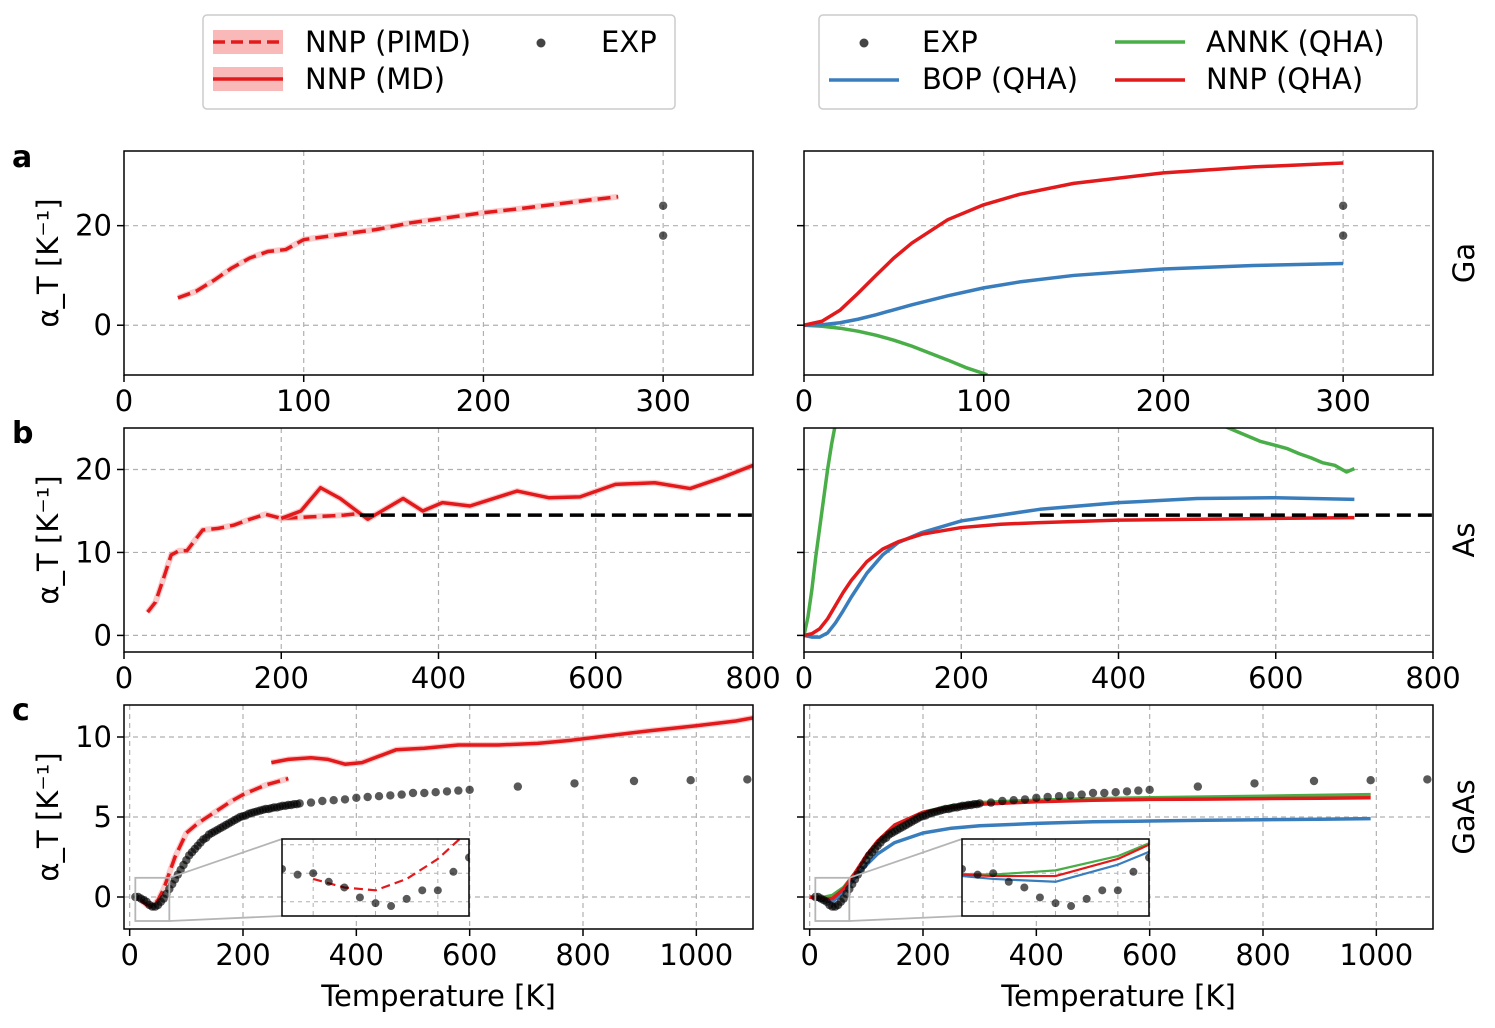 Image resolution: width=1495 pixels, height=1028 pixels. What do you see at coordinates (303, 401) in the screenshot?
I see `panel-a-left-xtick-label: 100` at bounding box center [303, 401].